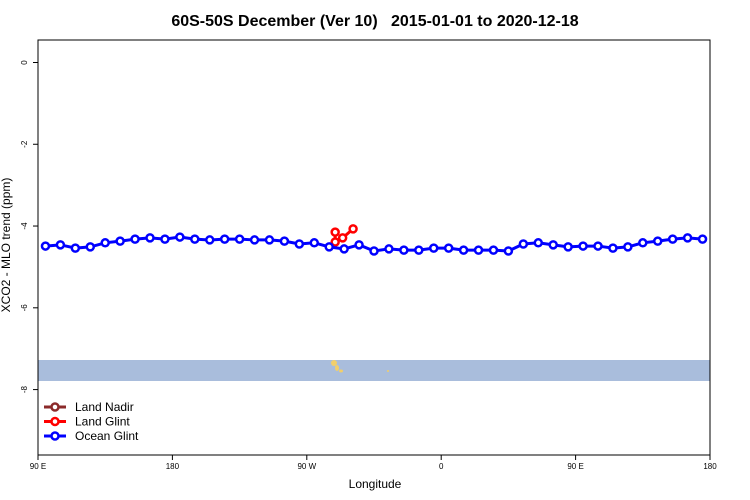  What do you see at coordinates (24, 226) in the screenshot?
I see `y-tick-label: -4` at bounding box center [24, 226].